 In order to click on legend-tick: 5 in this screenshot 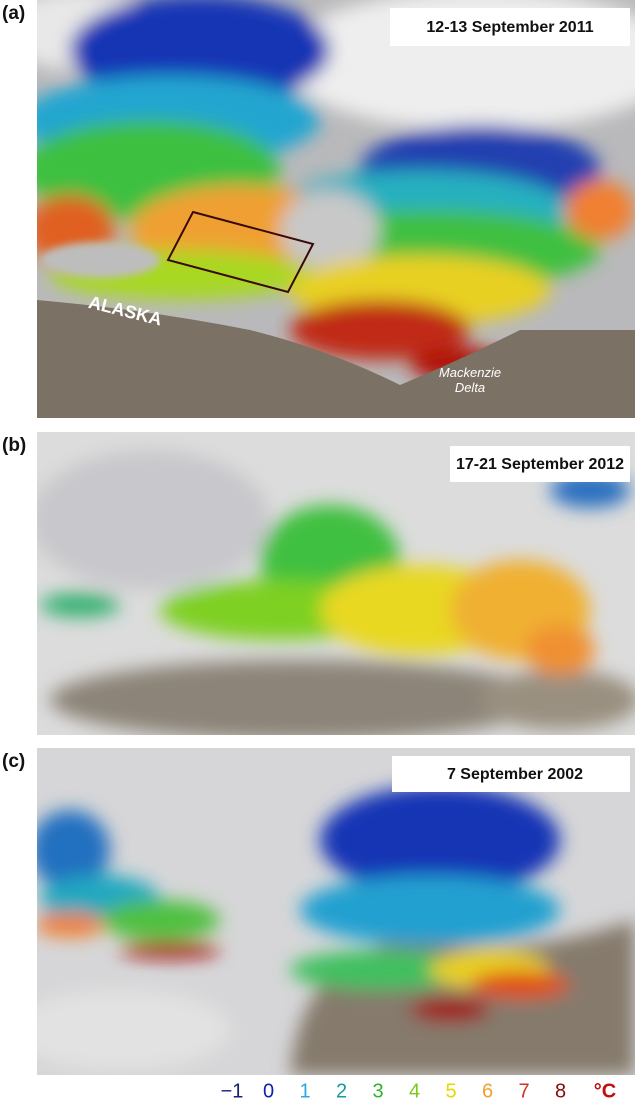, I will do `click(450, 1091)`.